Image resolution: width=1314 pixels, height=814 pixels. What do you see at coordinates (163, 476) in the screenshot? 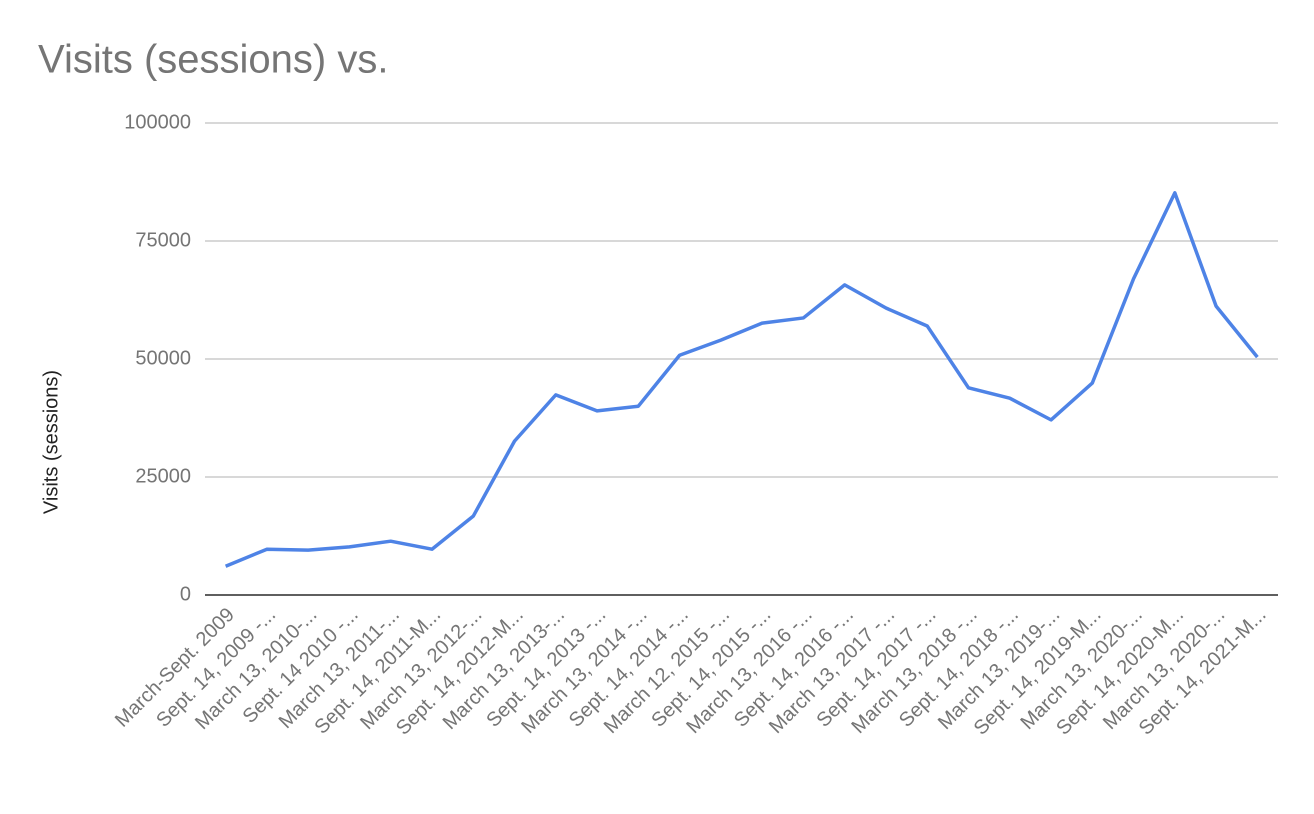
I see `y-tick-label: 25000` at bounding box center [163, 476].